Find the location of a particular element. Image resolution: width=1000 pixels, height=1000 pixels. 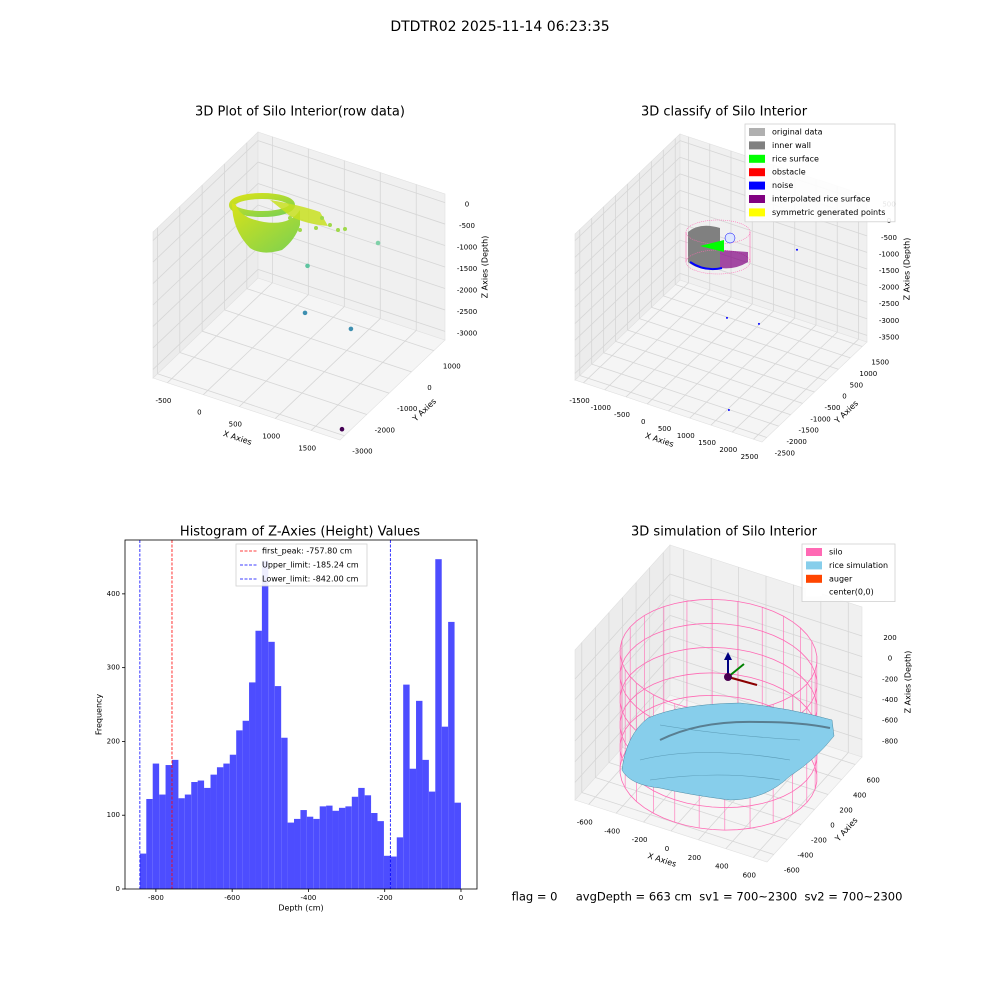

z-tick-label: -2000 is located at coordinates (467, 290).